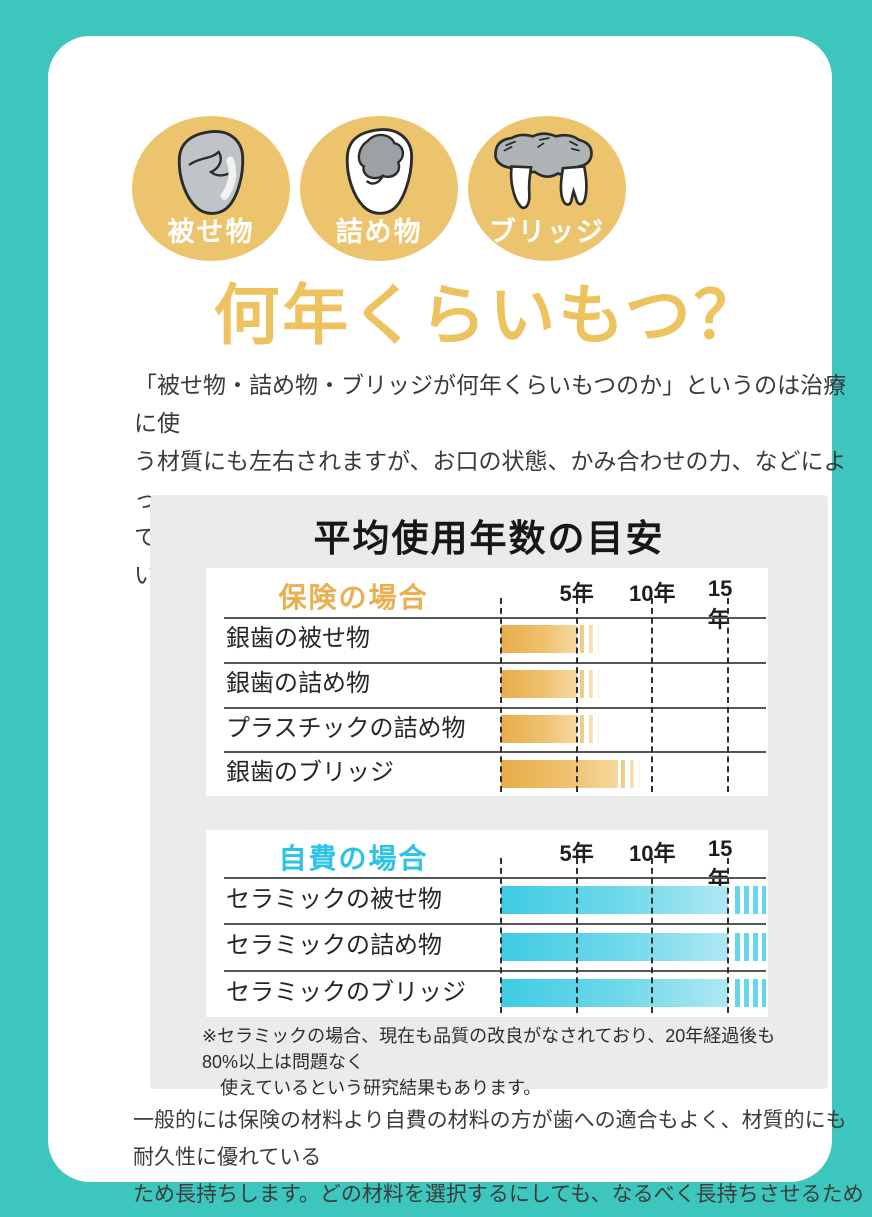  I want to click on chart-row-label: プラスチックの詰め物, so click(346, 728).